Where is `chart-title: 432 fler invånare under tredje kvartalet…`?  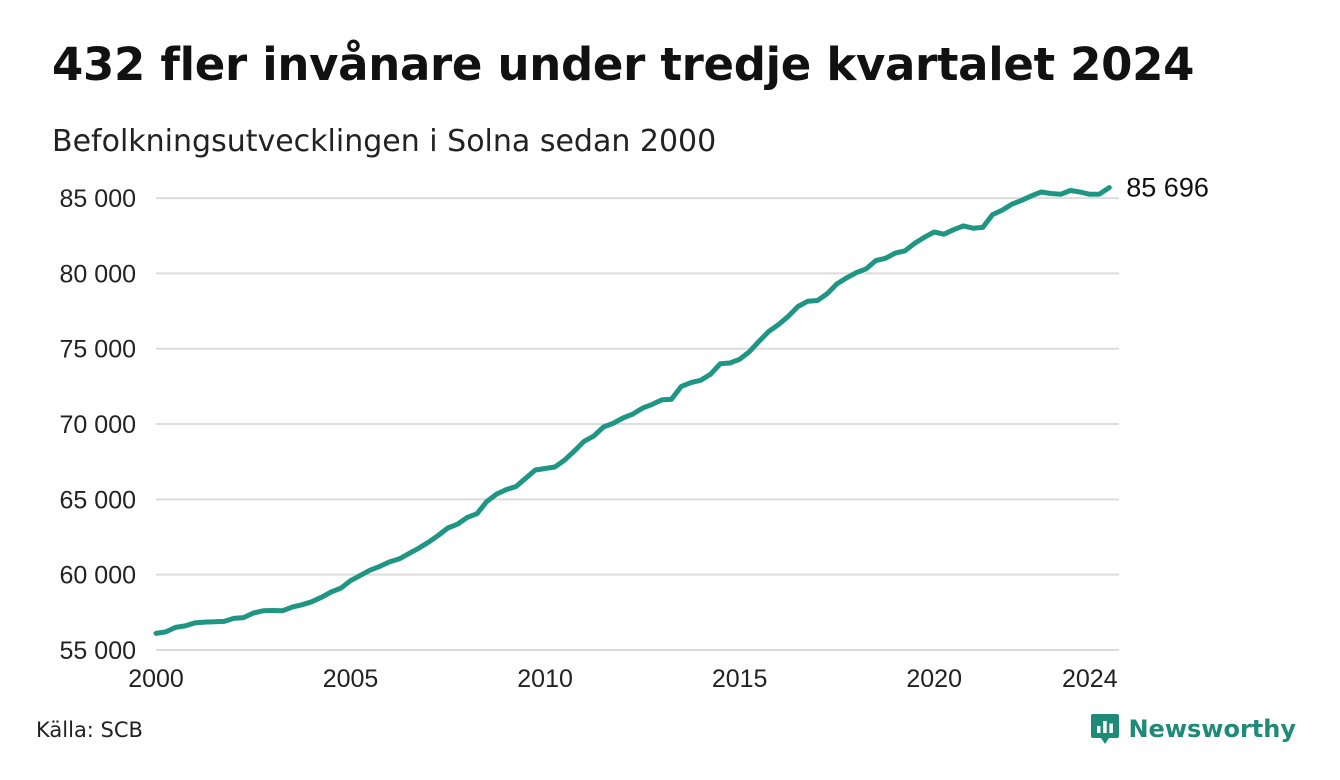
chart-title: 432 fler invånare under tredje kvartalet… is located at coordinates (623, 64).